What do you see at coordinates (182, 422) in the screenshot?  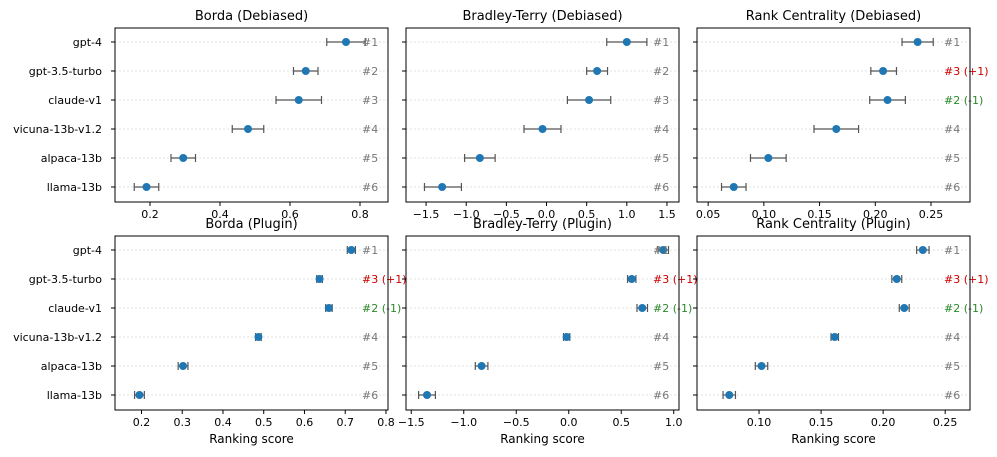 I see `x-tick-label: 0.3` at bounding box center [182, 422].